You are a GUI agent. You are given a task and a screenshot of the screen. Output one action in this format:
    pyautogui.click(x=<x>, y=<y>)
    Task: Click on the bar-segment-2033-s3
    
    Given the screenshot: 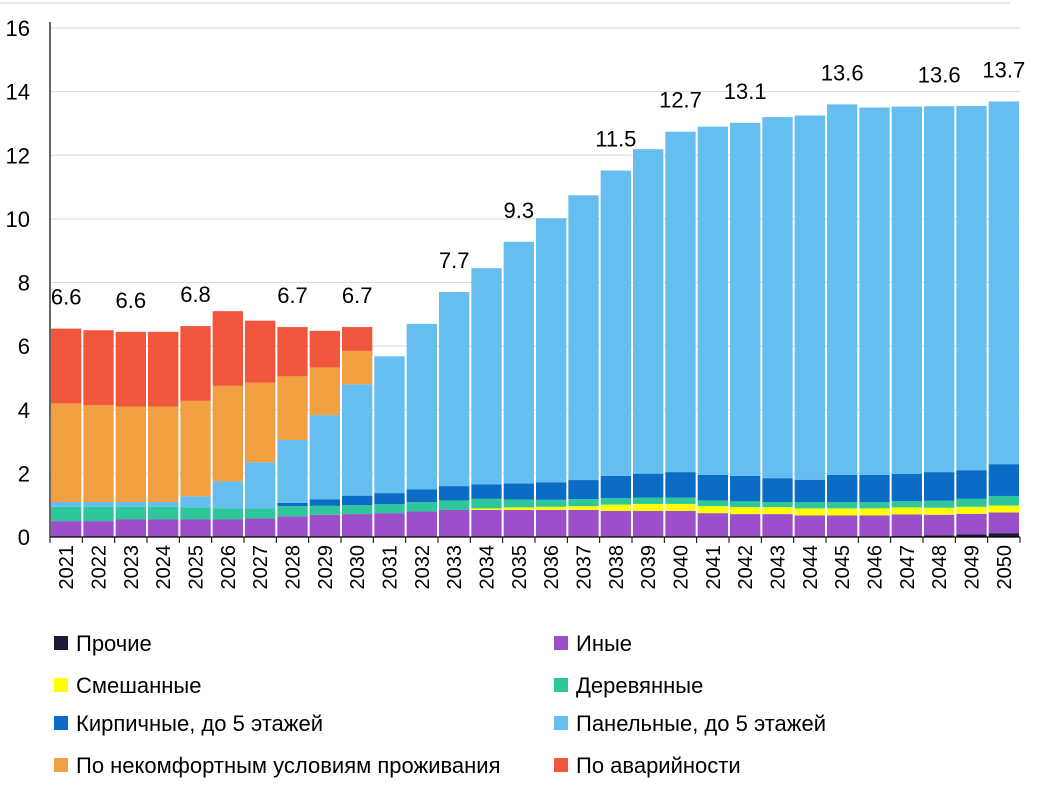 What is the action you would take?
    pyautogui.click(x=454, y=505)
    